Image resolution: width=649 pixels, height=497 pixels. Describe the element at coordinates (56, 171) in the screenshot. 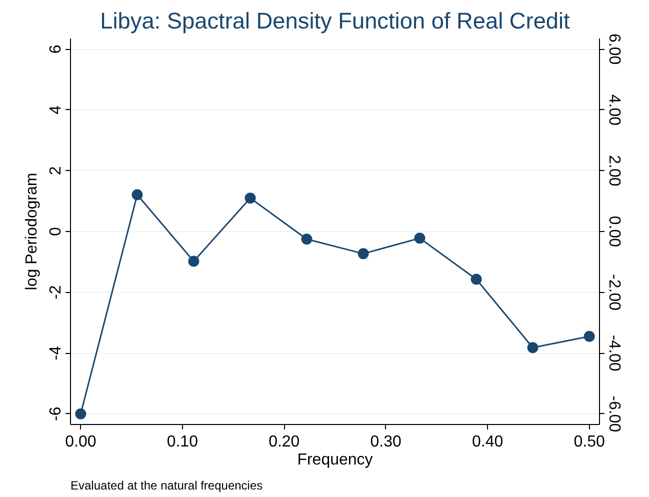

I see `y-tick-label: 2` at that location.